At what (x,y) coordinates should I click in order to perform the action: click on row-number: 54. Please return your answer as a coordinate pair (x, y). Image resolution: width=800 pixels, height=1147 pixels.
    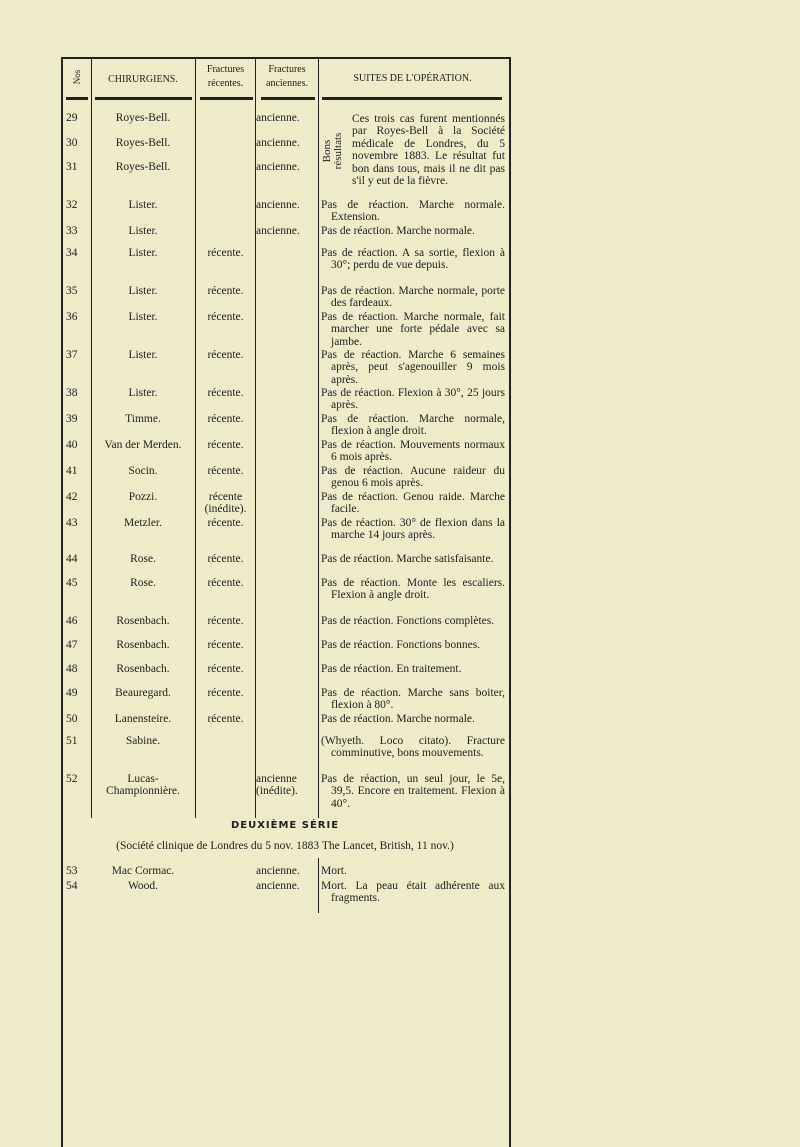
    Looking at the image, I should click on (72, 886).